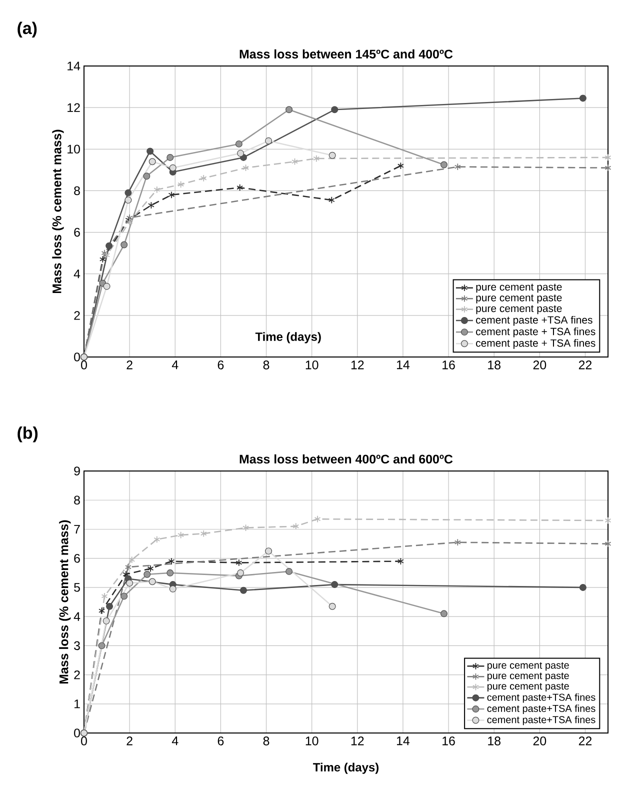  What do you see at coordinates (28, 434) in the screenshot?
I see `text: (b)` at bounding box center [28, 434].